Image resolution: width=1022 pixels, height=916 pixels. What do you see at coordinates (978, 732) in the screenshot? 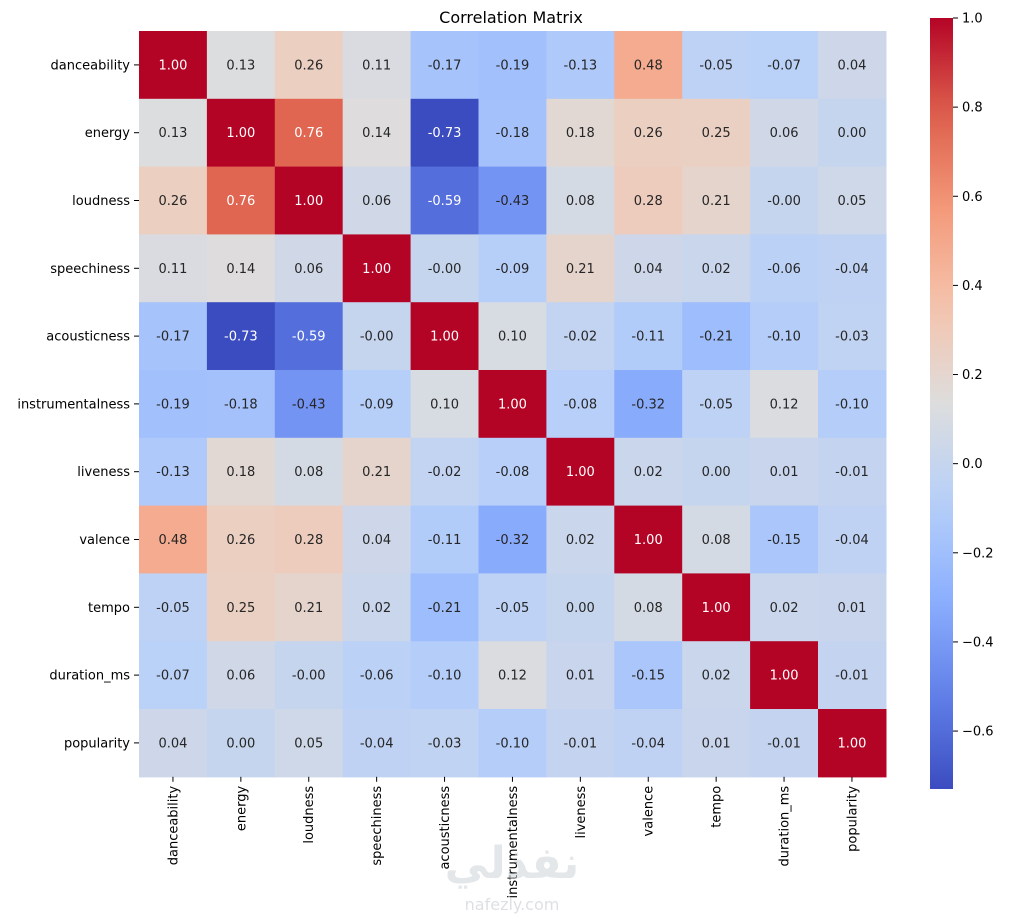
I see `colorbar-tick-label: −0.6` at bounding box center [978, 732].